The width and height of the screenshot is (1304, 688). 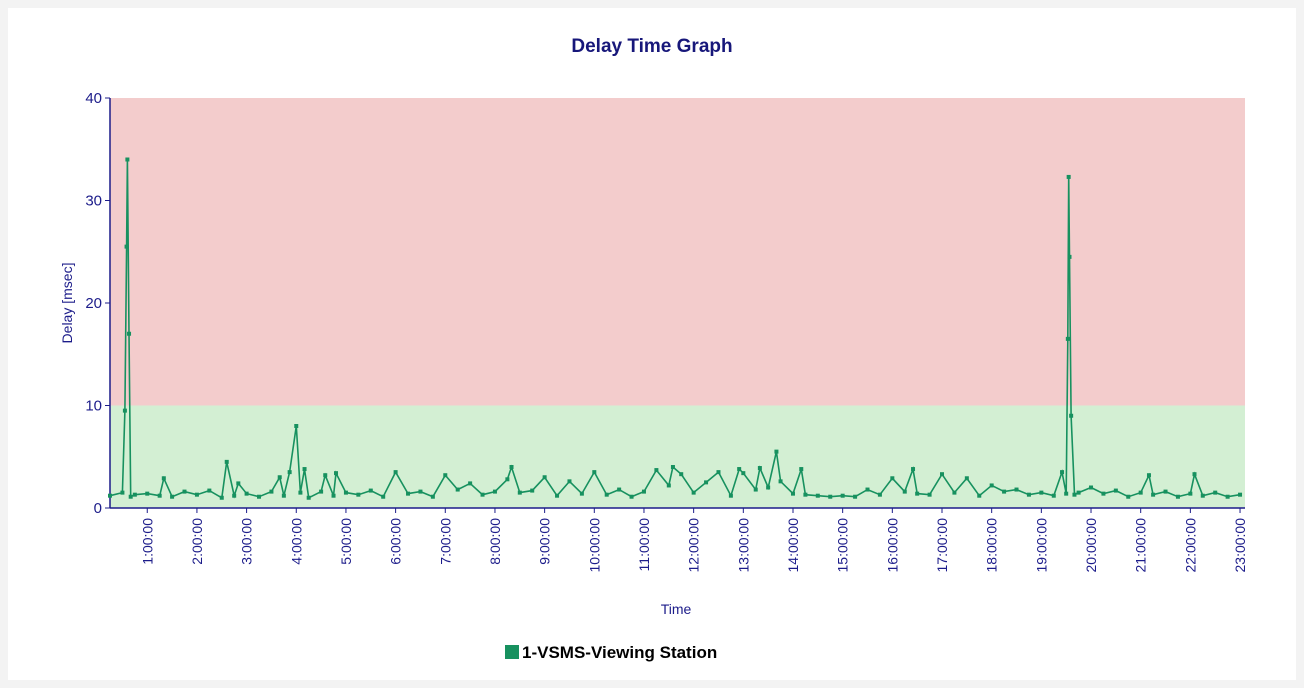 I want to click on x-tick-label: 23:00:00, so click(x=1240, y=545).